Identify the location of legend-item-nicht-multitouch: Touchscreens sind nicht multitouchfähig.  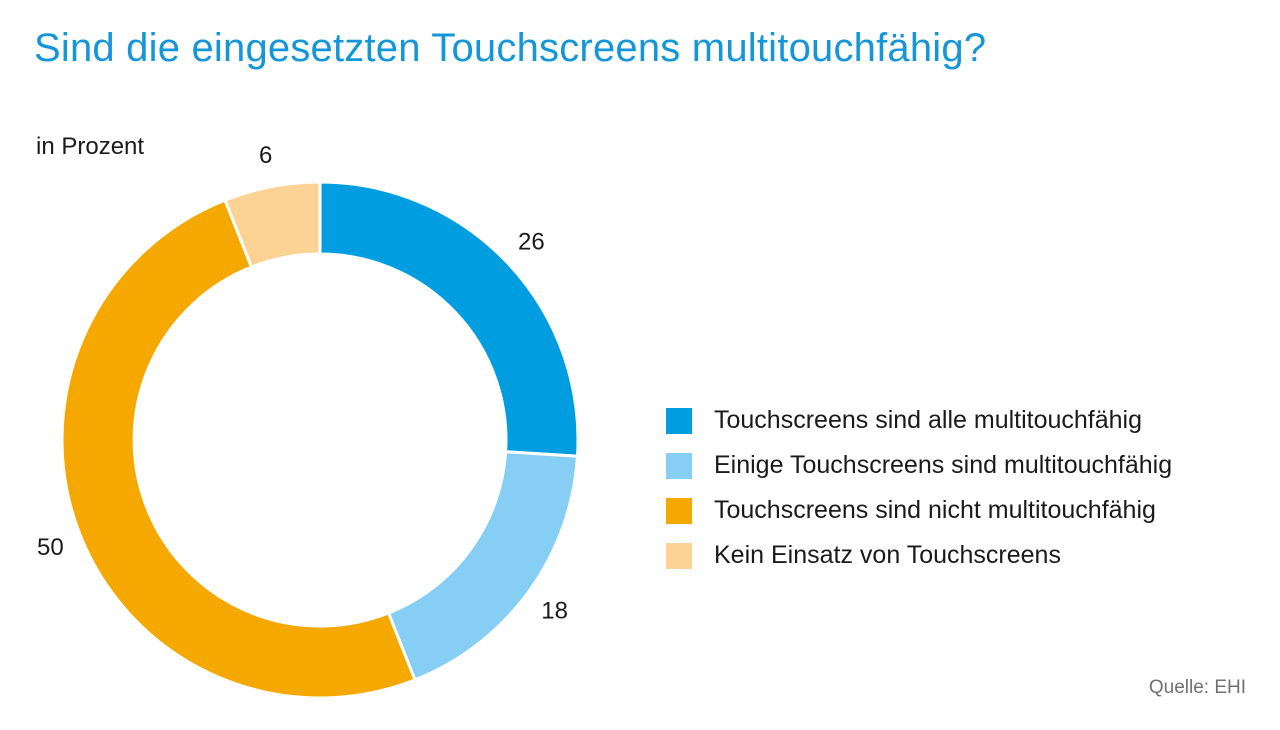
(919, 510).